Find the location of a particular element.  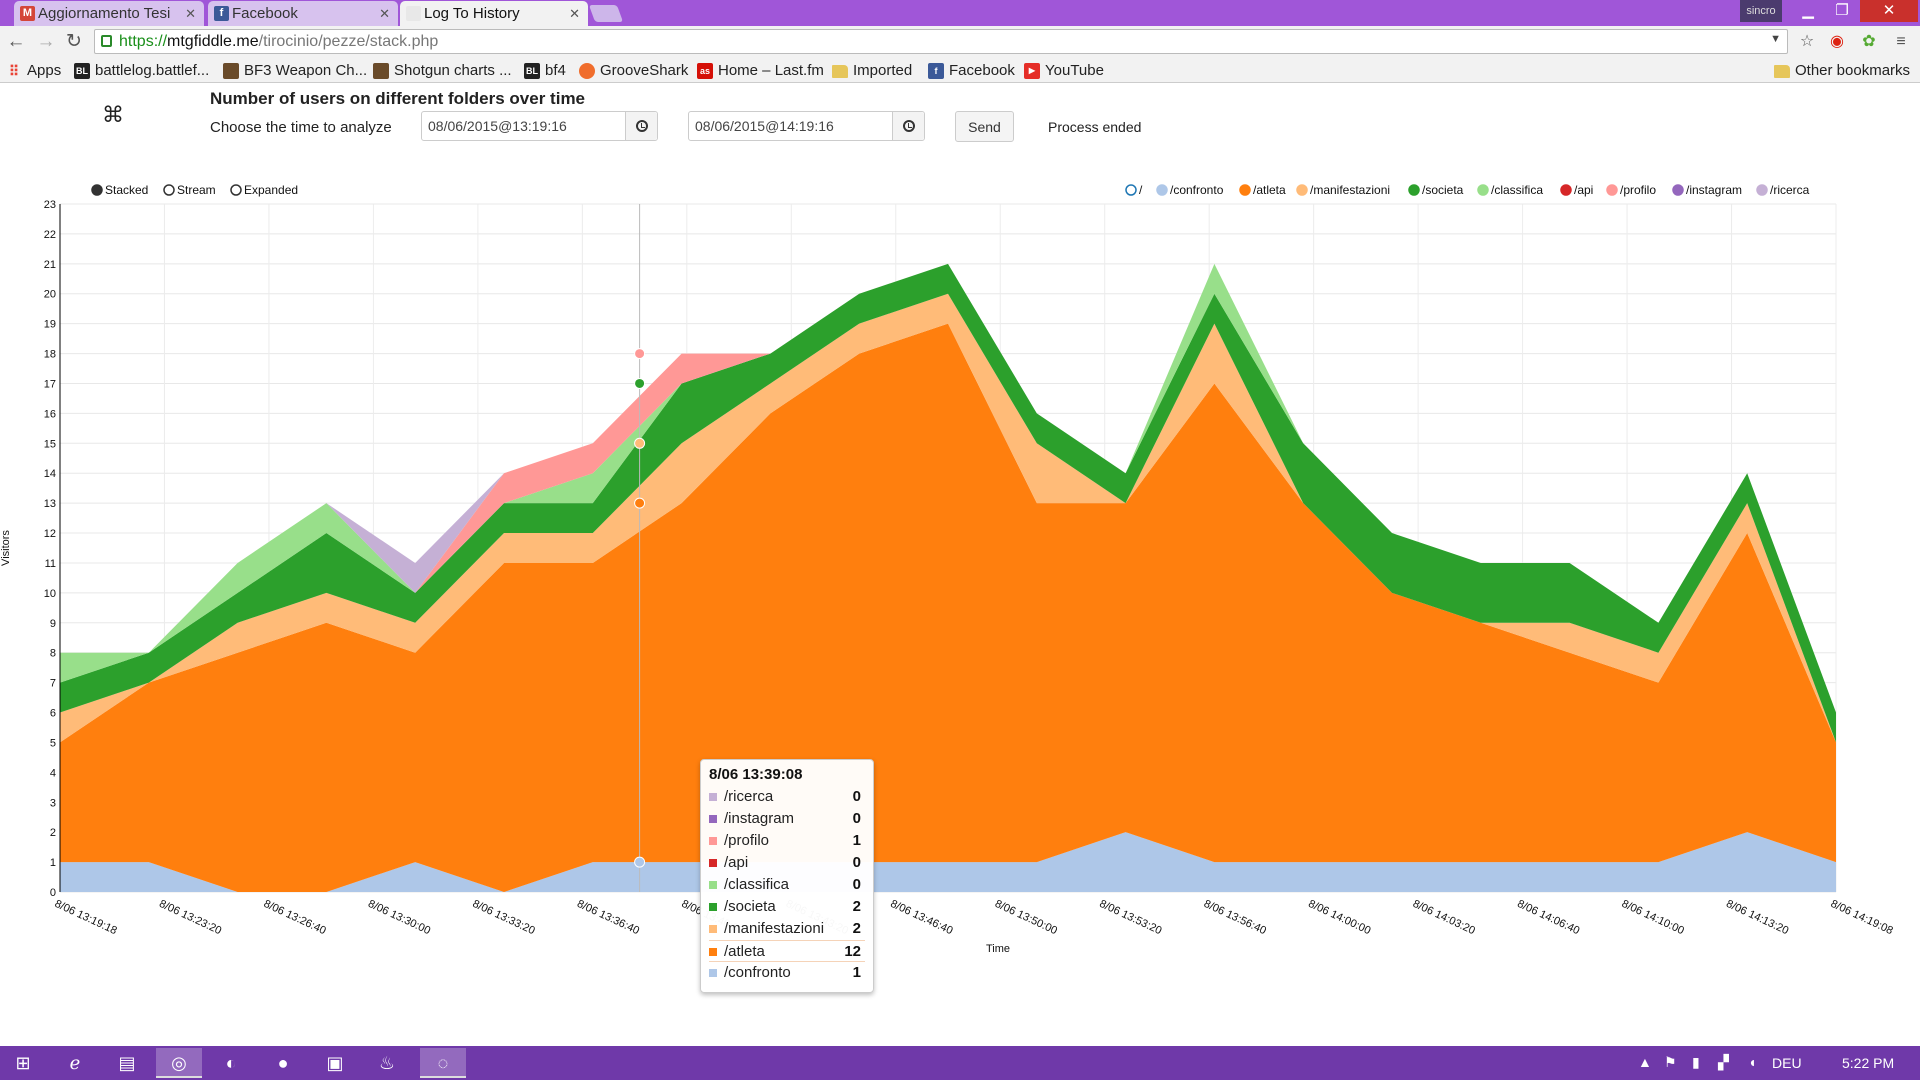

youtube-icon: ▶ is located at coordinates (1032, 71).